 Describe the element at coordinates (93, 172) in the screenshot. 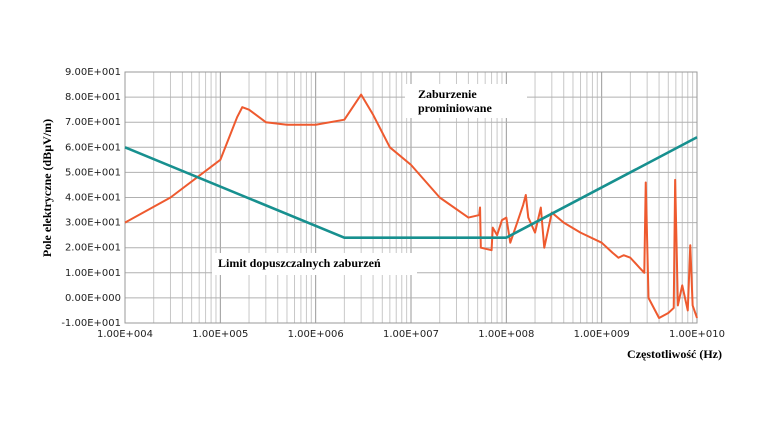

I see `y-tick-label: 5.00E+001` at that location.